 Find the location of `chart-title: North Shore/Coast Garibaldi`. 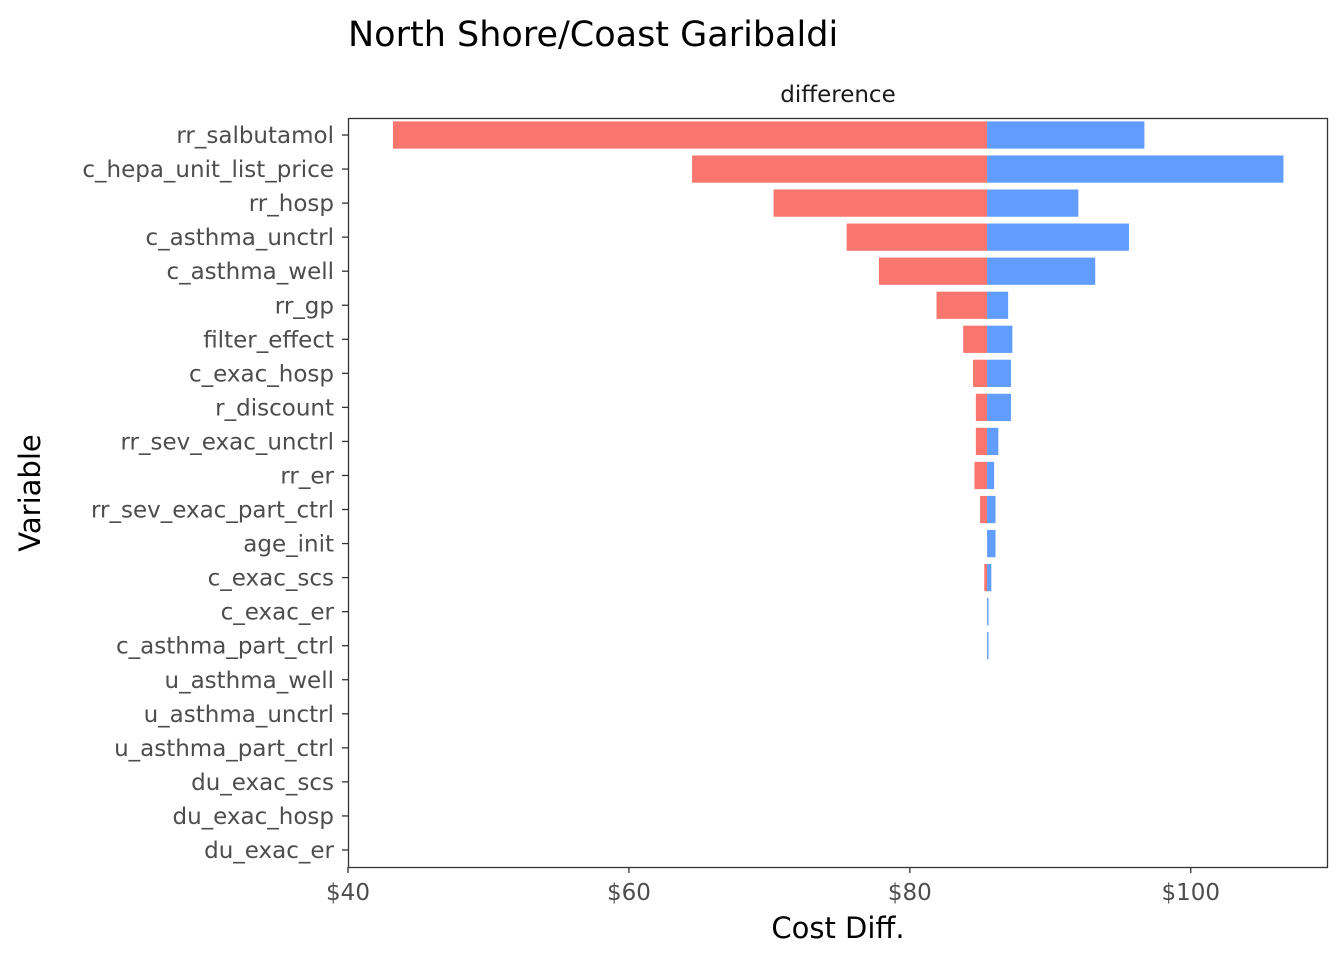

chart-title: North Shore/Coast Garibaldi is located at coordinates (593, 35).